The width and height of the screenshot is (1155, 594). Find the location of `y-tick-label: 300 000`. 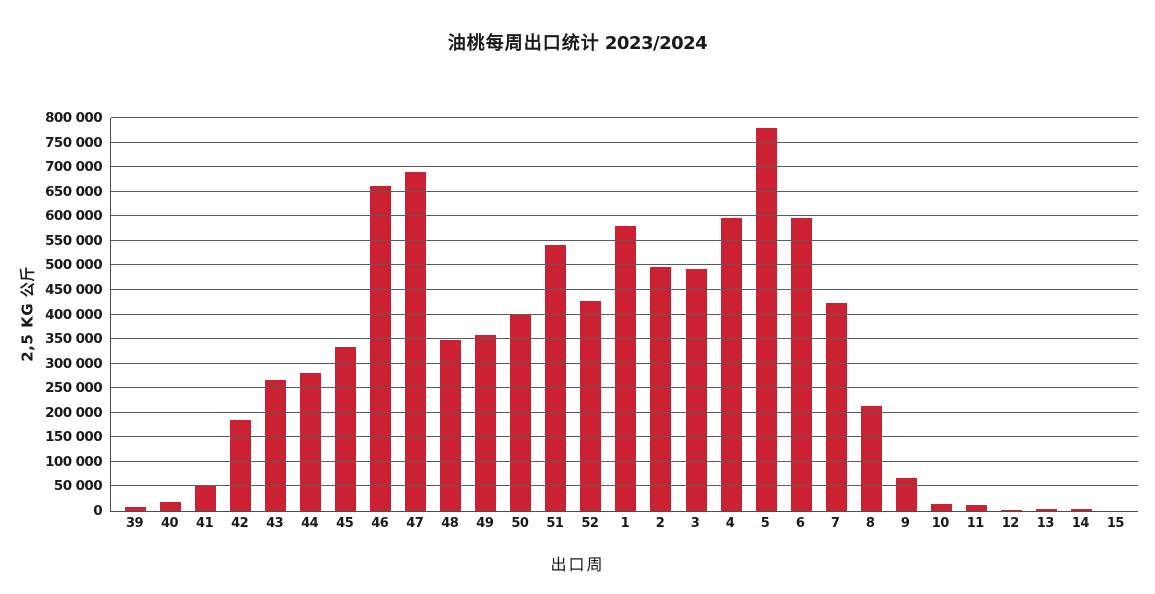

y-tick-label: 300 000 is located at coordinates (73, 363).